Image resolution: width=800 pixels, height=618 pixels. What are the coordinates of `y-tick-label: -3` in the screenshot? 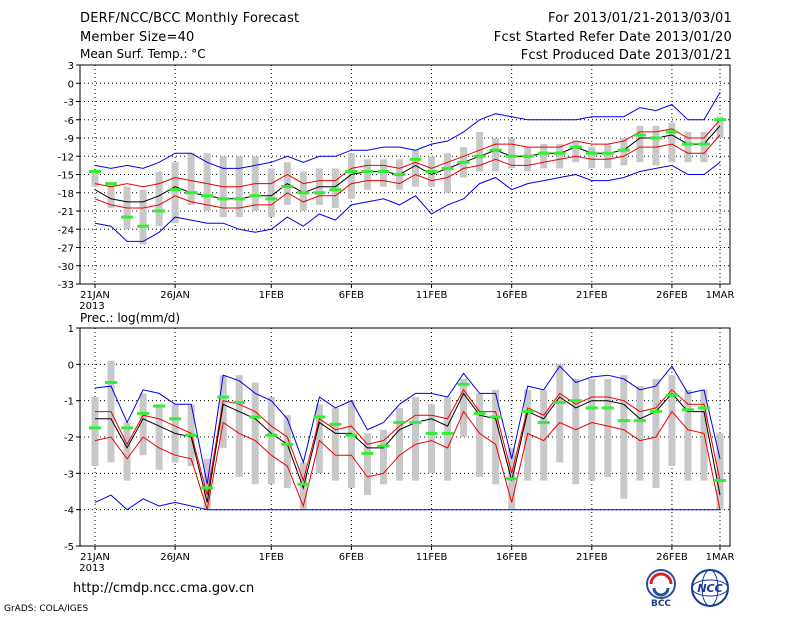 It's located at (69, 103).